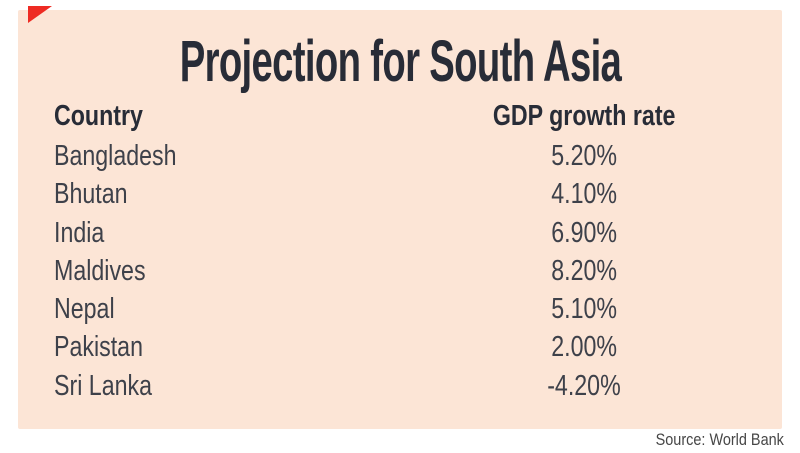 This screenshot has width=800, height=453. What do you see at coordinates (103, 385) in the screenshot?
I see `country-cell: Sri Lanka` at bounding box center [103, 385].